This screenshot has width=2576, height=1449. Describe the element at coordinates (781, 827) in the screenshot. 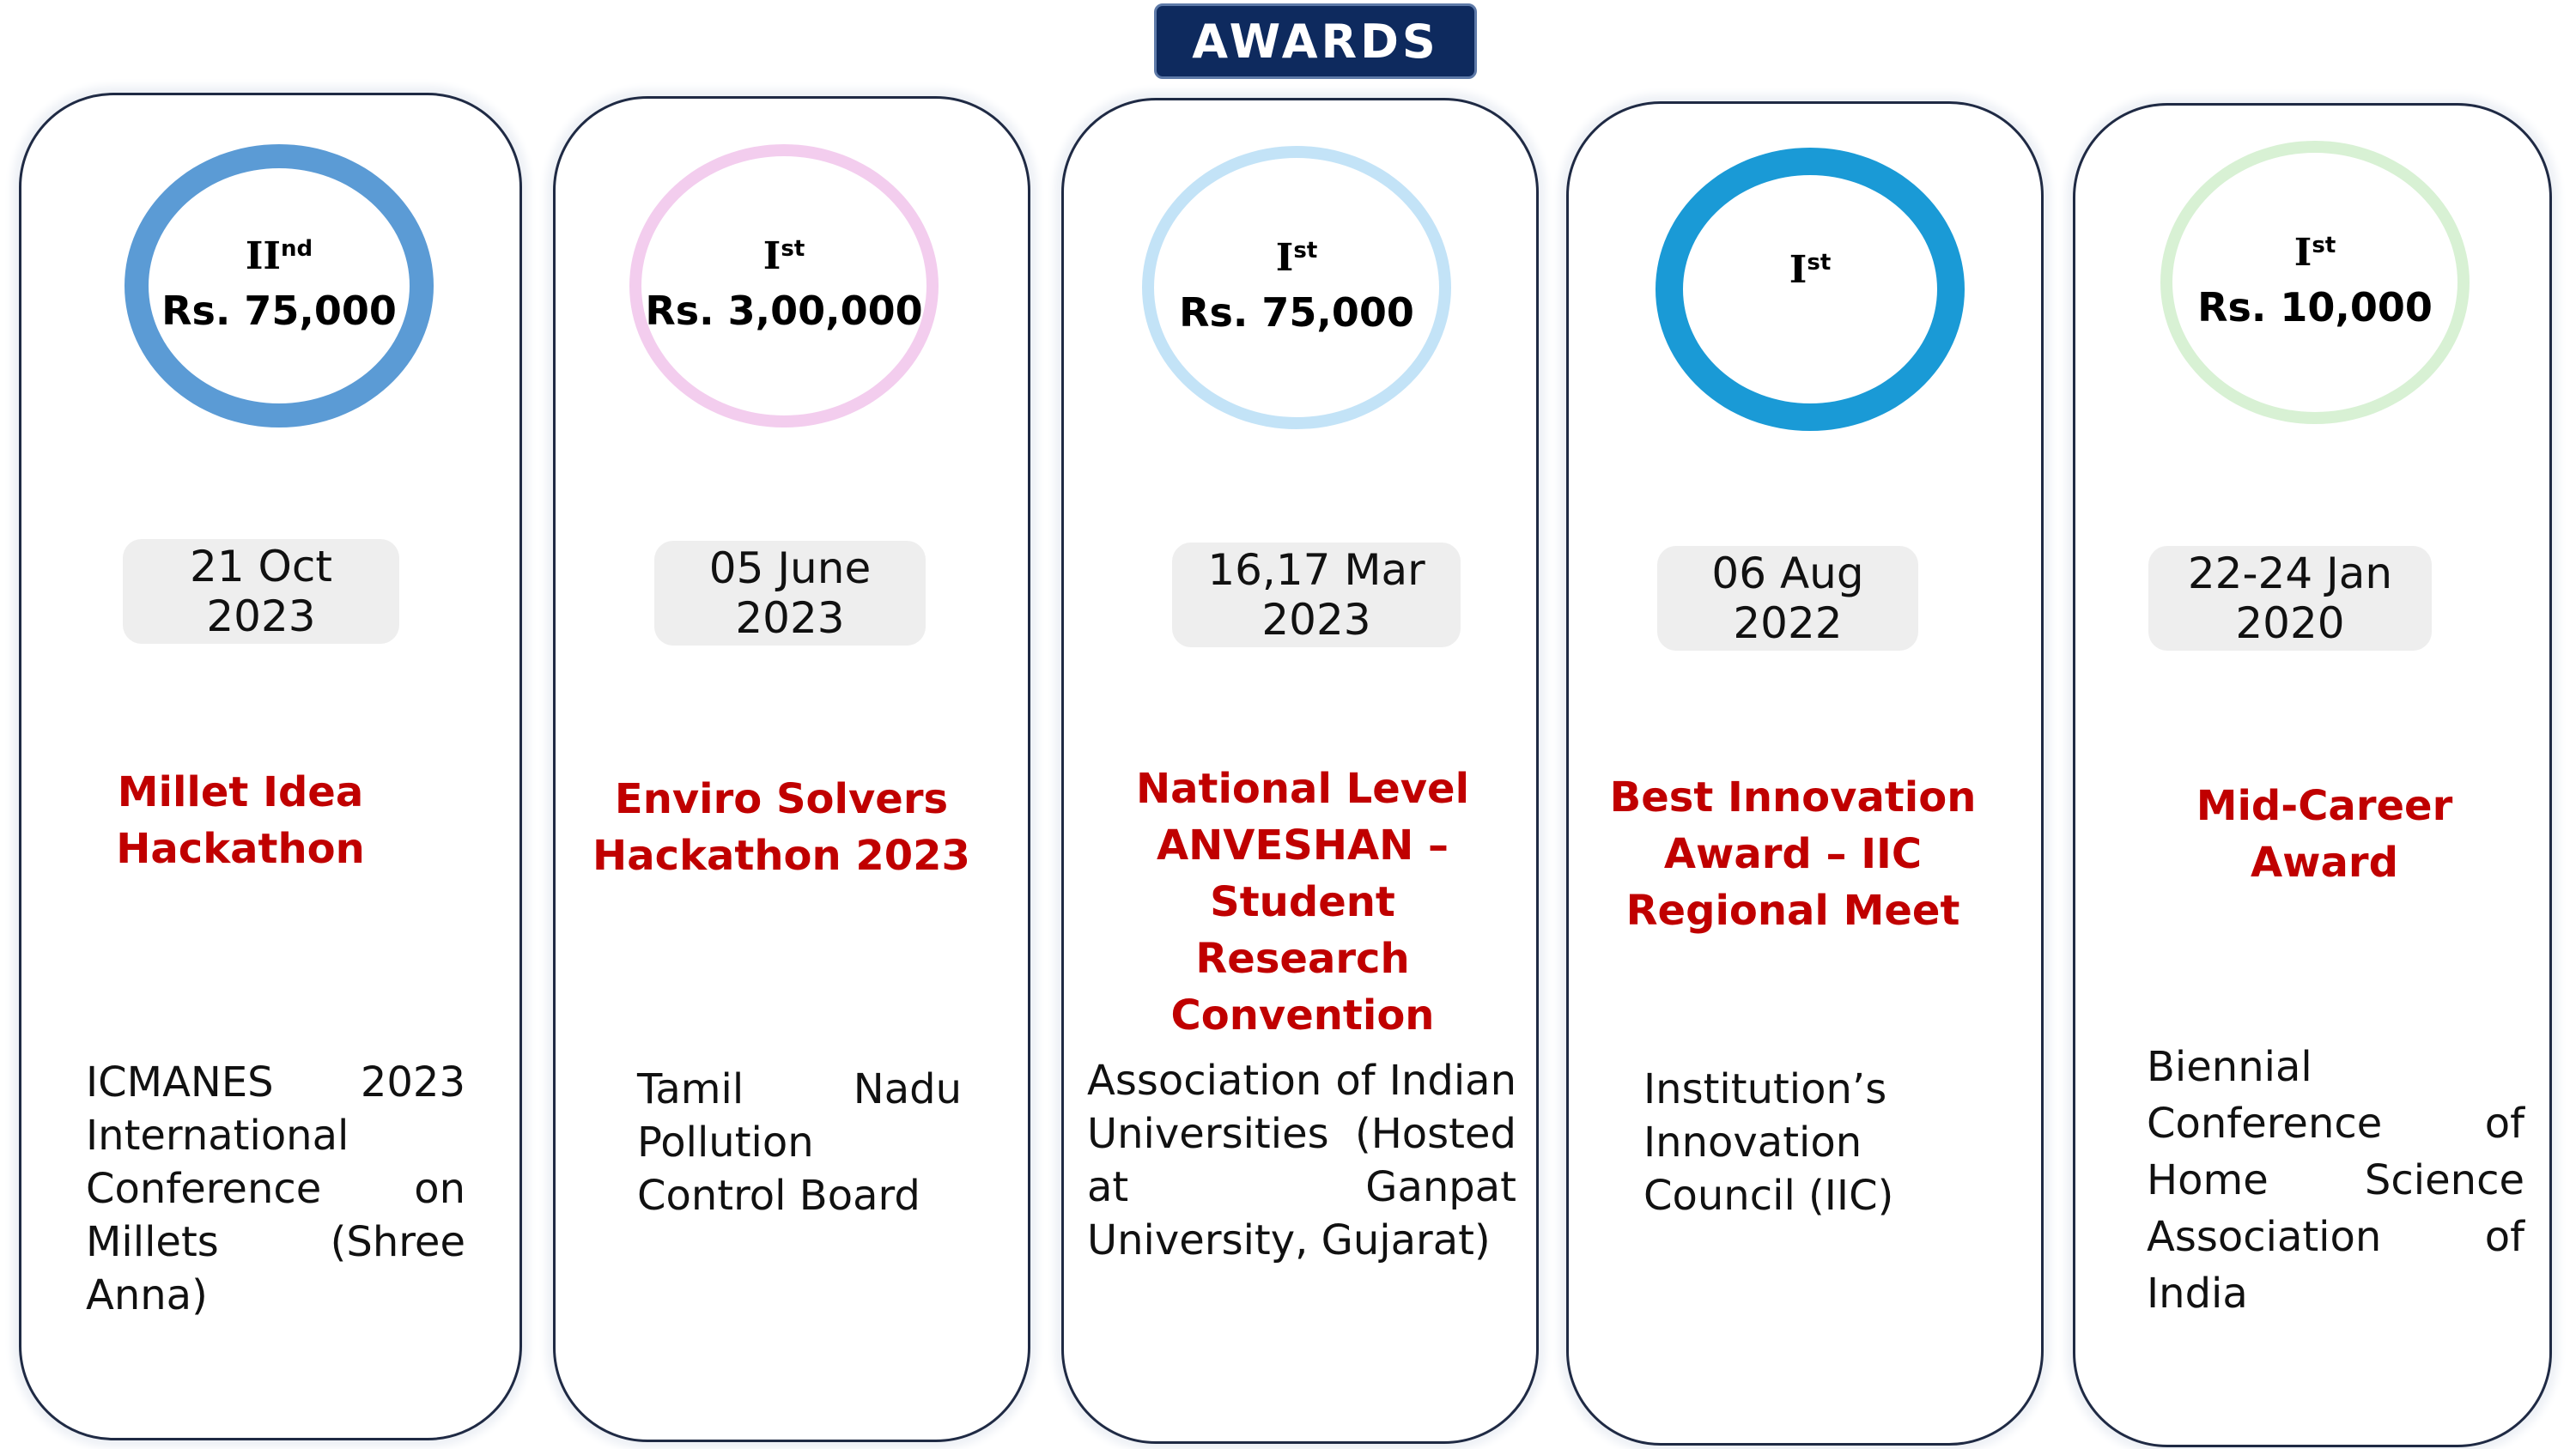

I see `award-title-2: Enviro Solvers Hackathon 2023` at that location.